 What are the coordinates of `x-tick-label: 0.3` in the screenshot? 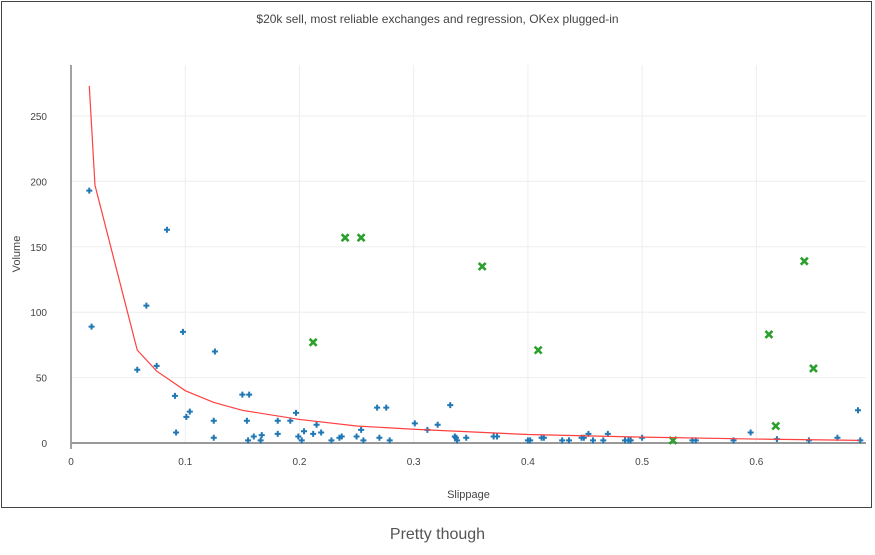 It's located at (414, 462).